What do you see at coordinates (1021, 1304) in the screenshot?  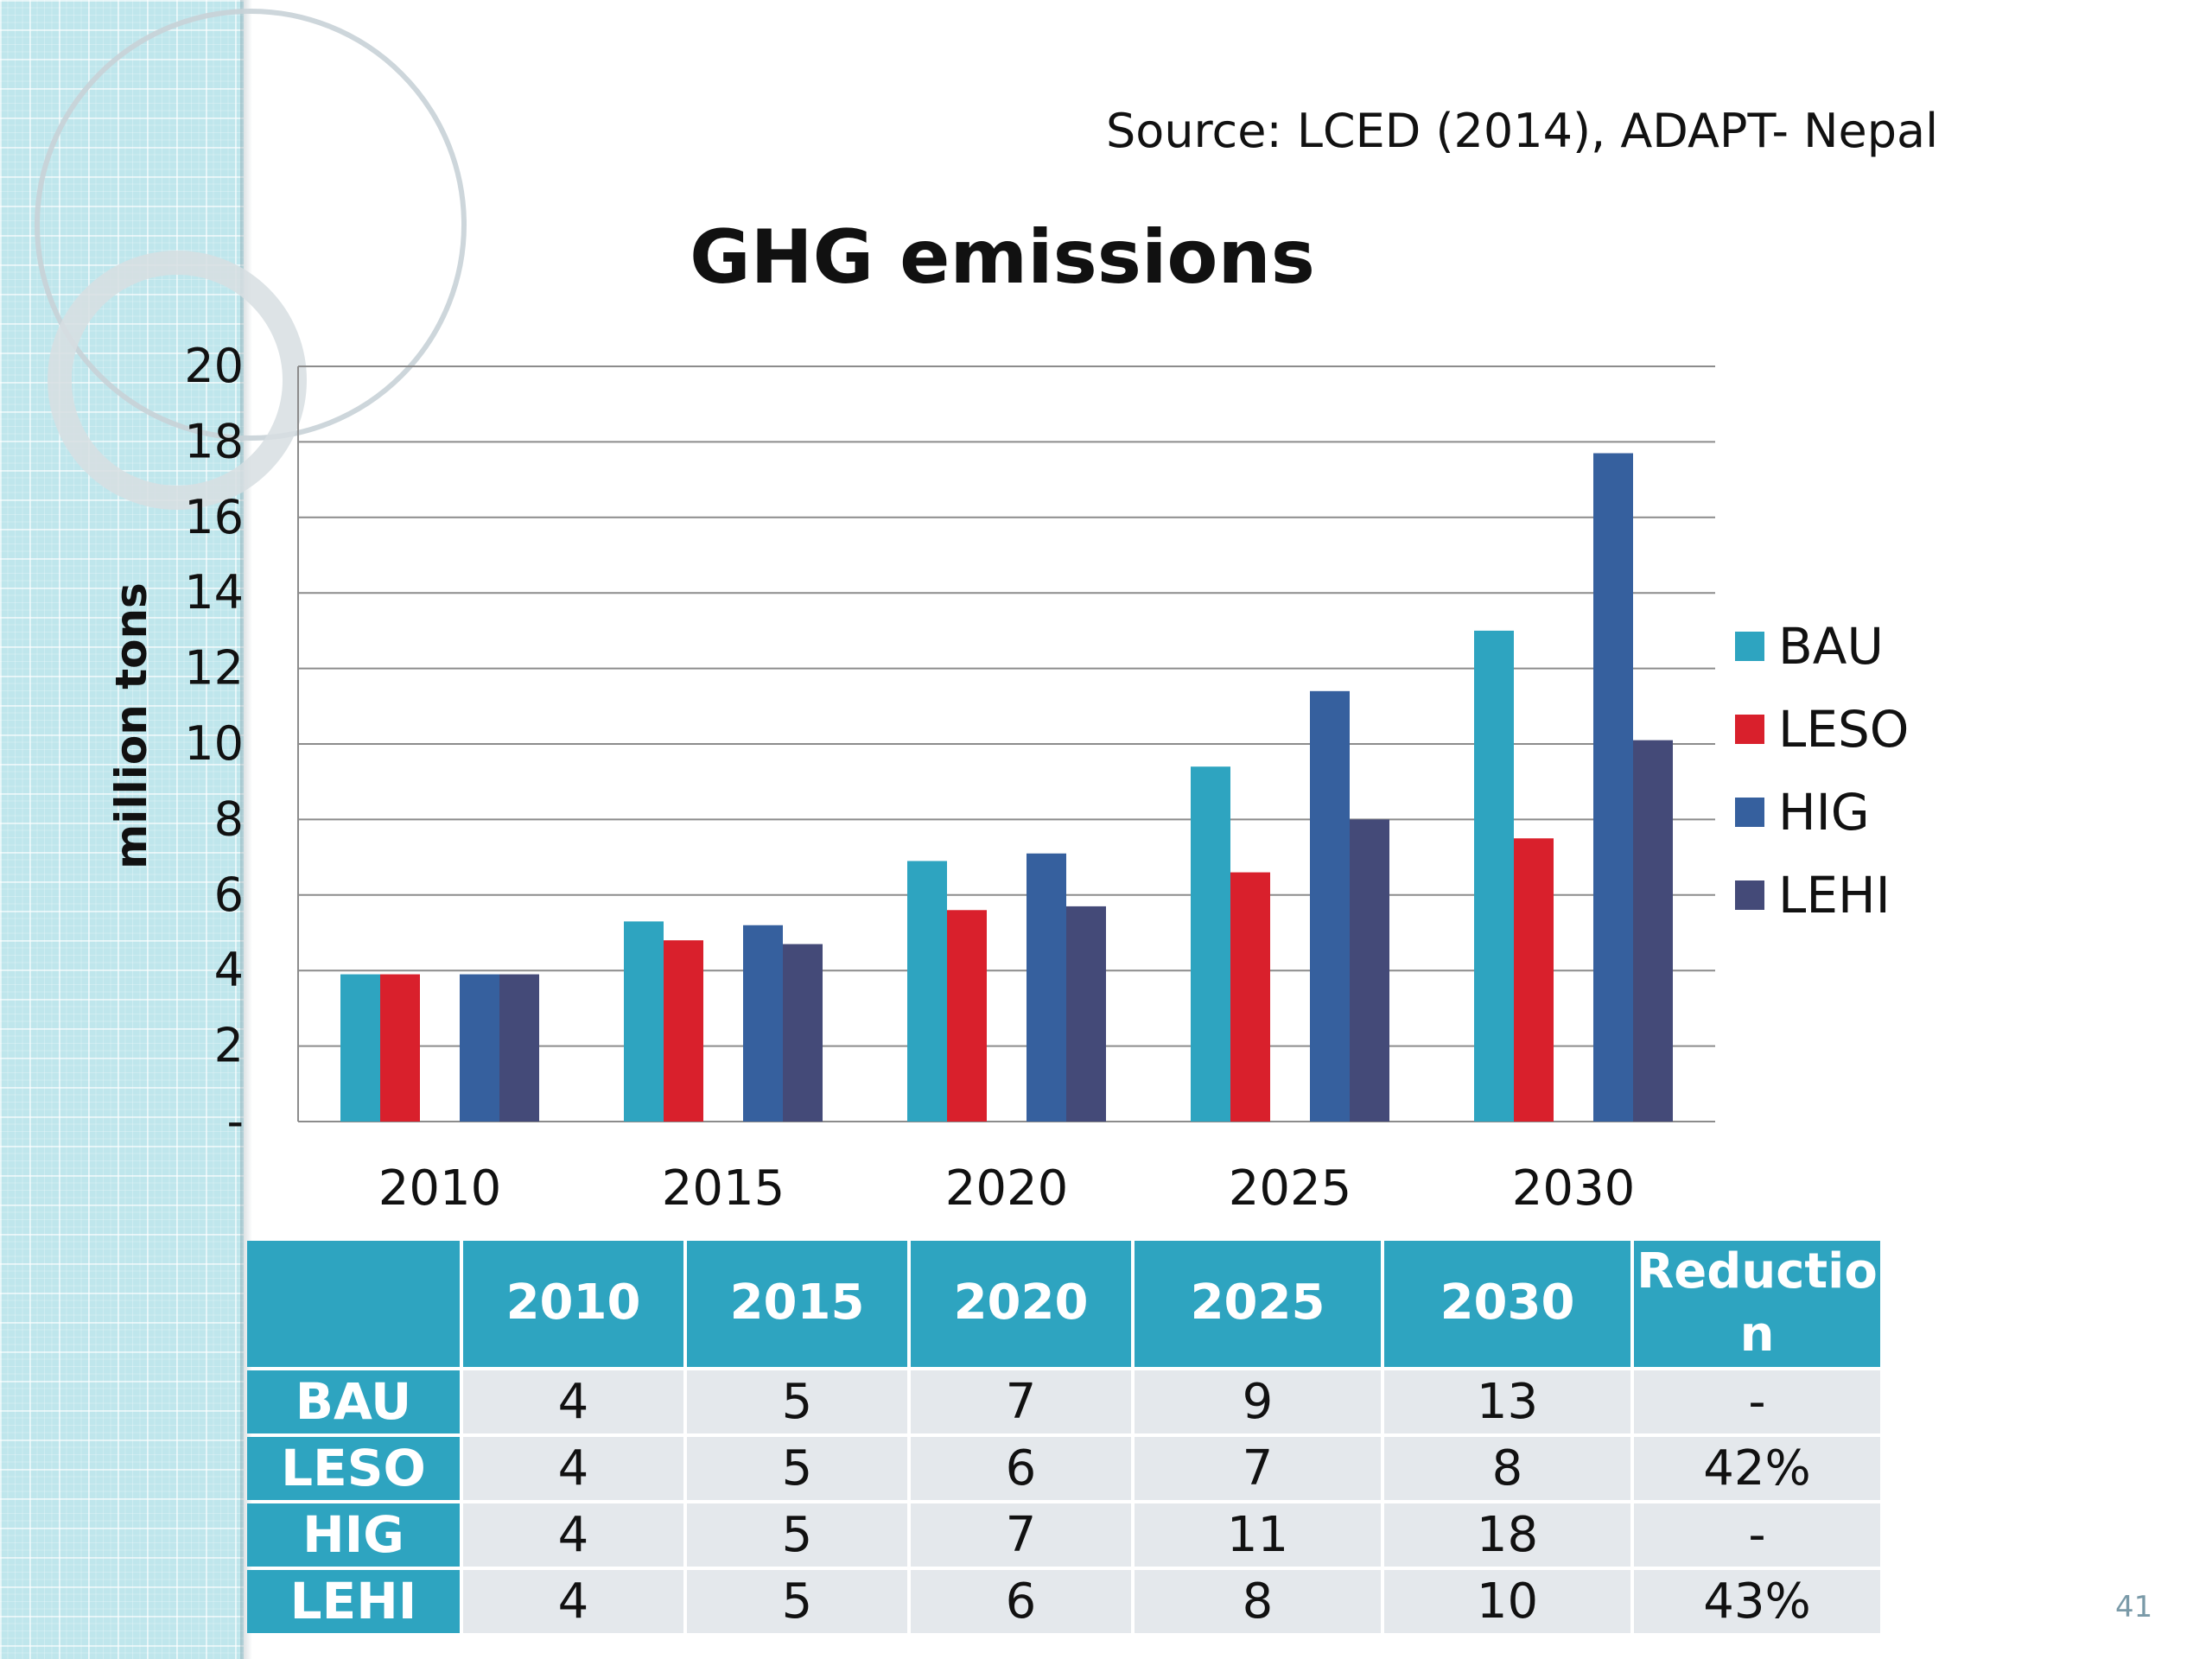 I see `table-header-cell: 2020` at bounding box center [1021, 1304].